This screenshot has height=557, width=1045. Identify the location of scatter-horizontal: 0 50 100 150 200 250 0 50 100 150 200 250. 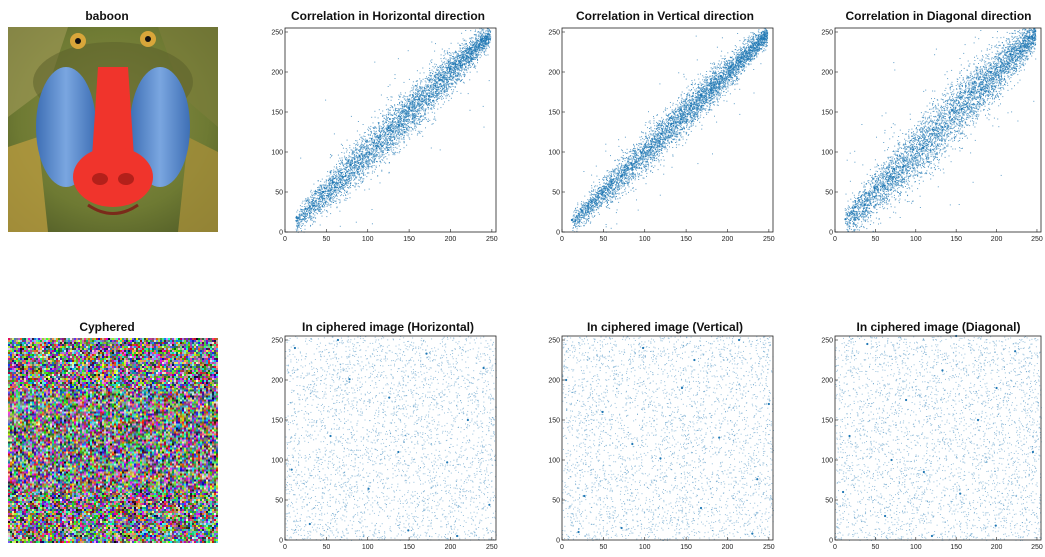
(384, 135).